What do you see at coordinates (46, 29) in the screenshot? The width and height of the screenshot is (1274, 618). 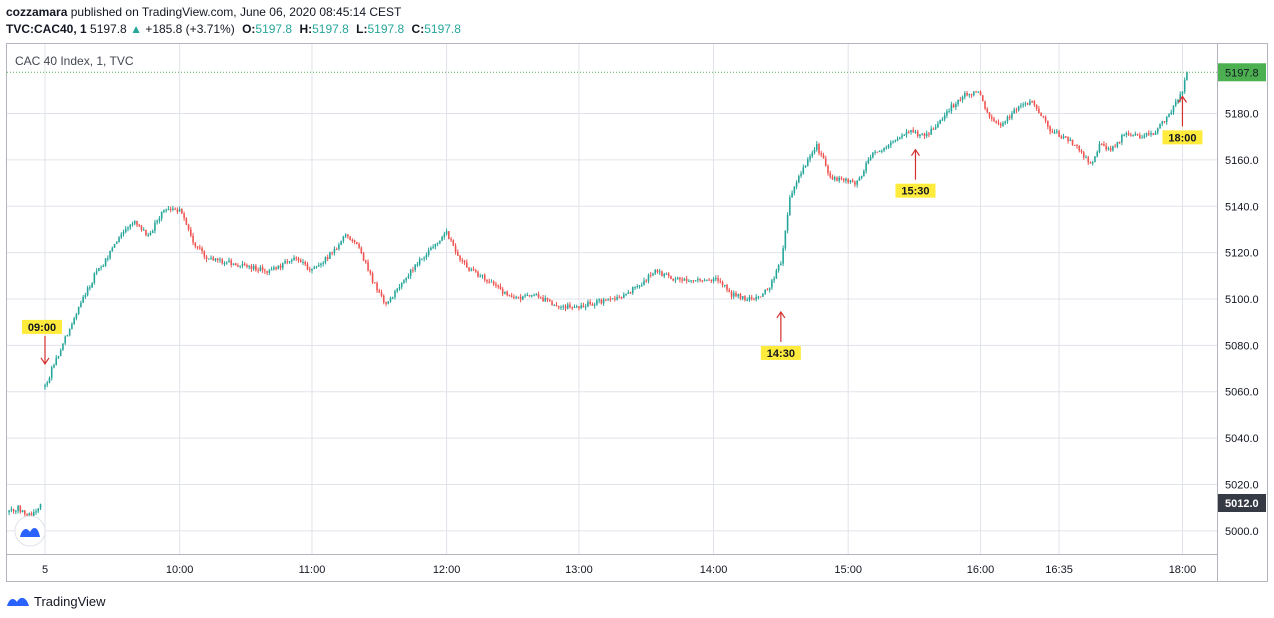 I see `symbol-label: TVC:CAC40, 1` at bounding box center [46, 29].